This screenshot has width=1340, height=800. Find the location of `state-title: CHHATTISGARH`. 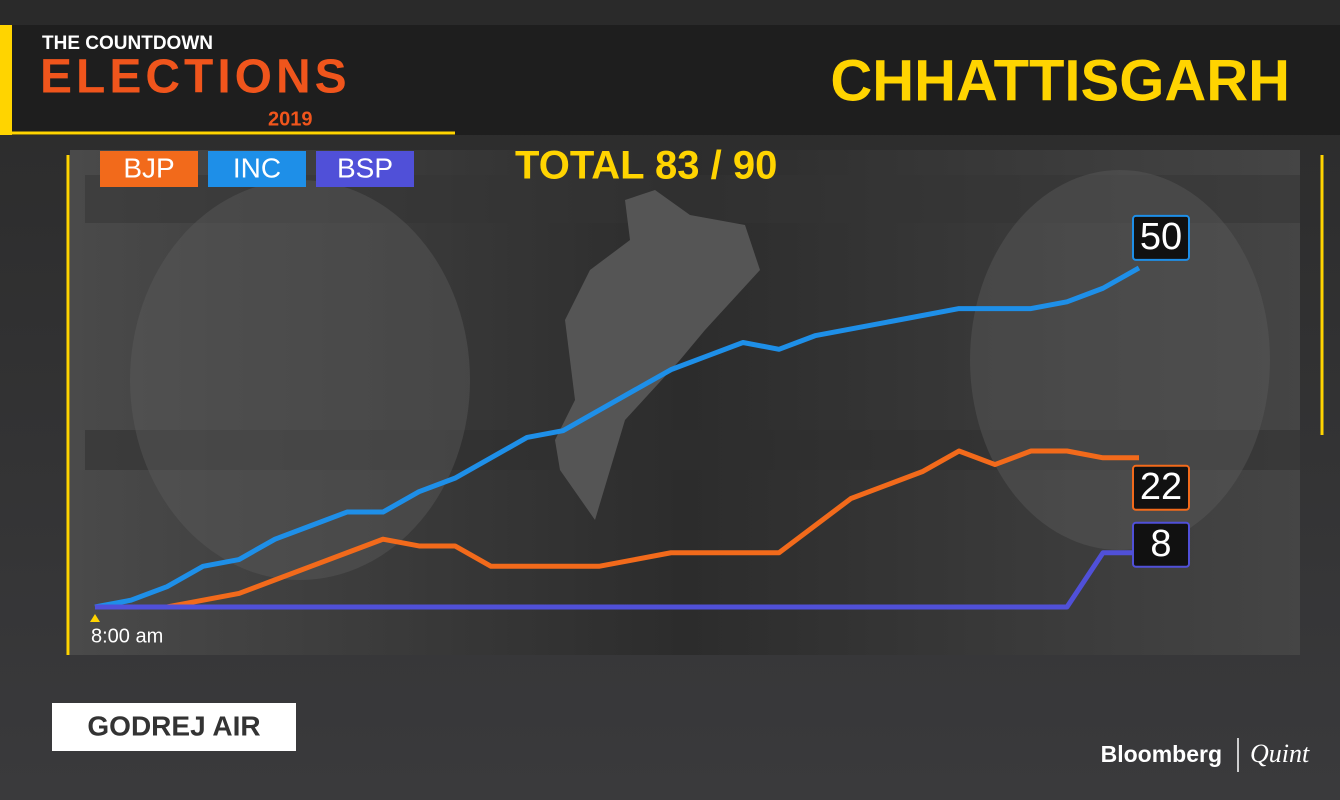

state-title: CHHATTISGARH is located at coordinates (1060, 80).